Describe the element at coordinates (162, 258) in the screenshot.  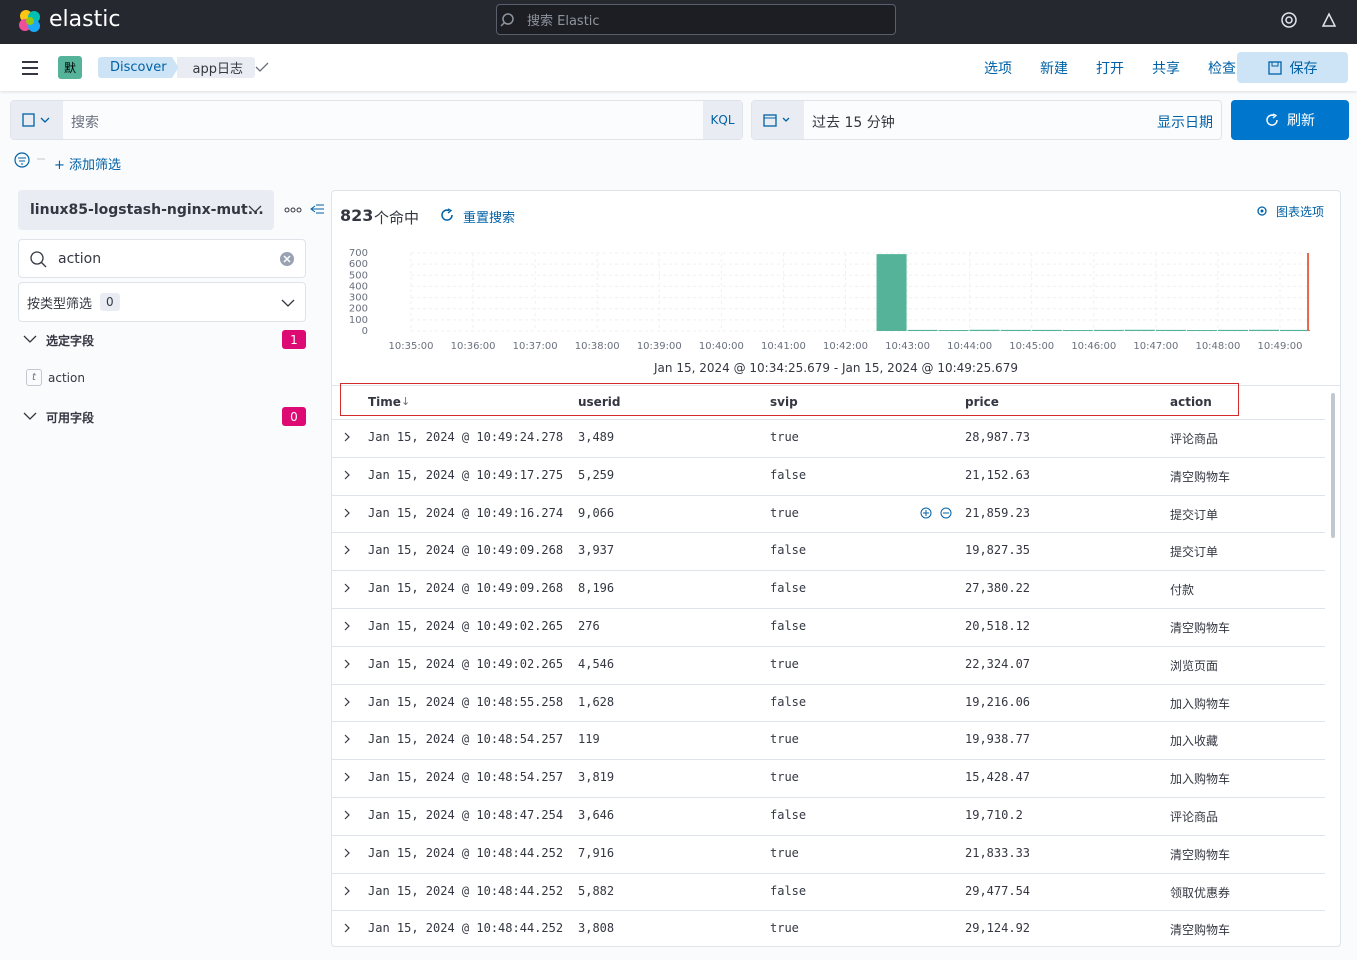
I see `field-search: action` at that location.